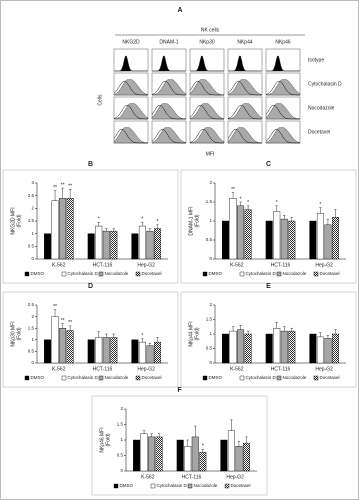  I want to click on column-label: NKG2D, so click(131, 42).